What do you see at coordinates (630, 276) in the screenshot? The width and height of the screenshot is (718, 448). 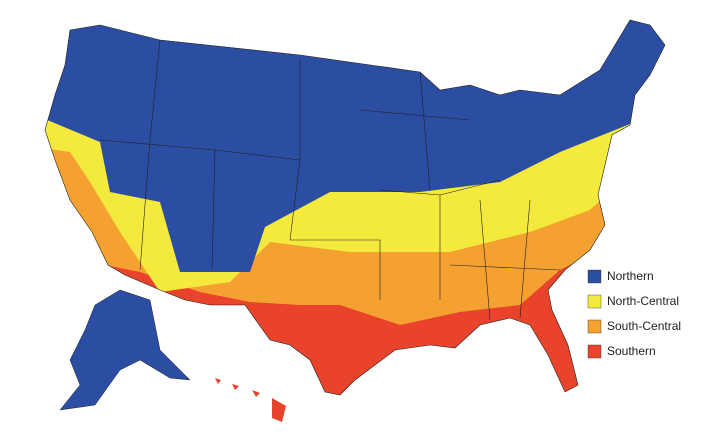 I see `legend-label: Northern` at bounding box center [630, 276].